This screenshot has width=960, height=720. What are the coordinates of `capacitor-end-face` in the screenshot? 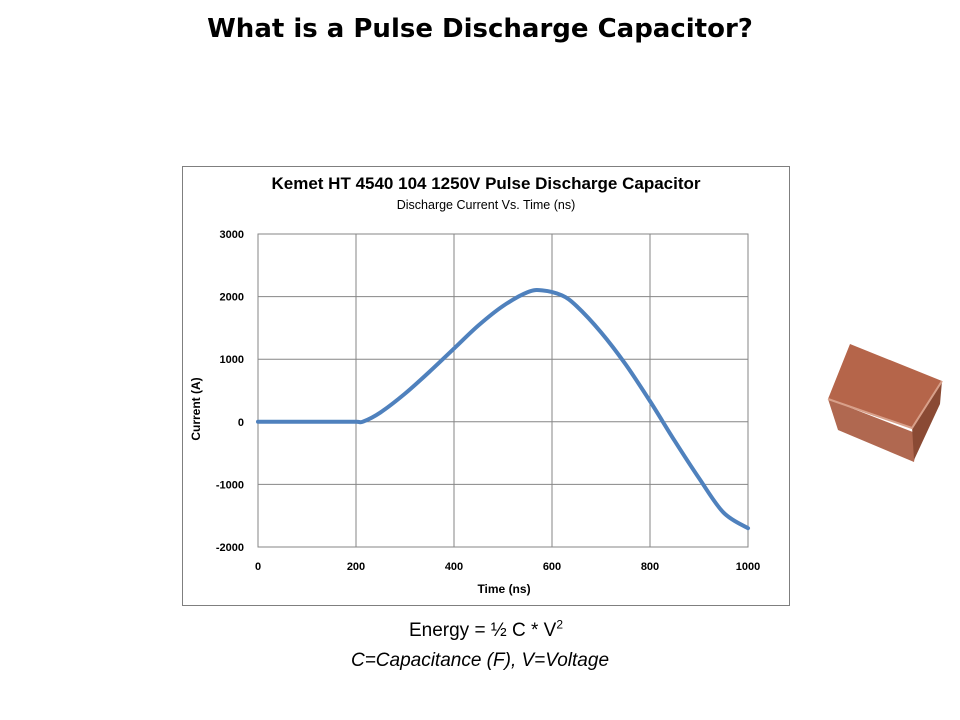 It's located at (927, 420).